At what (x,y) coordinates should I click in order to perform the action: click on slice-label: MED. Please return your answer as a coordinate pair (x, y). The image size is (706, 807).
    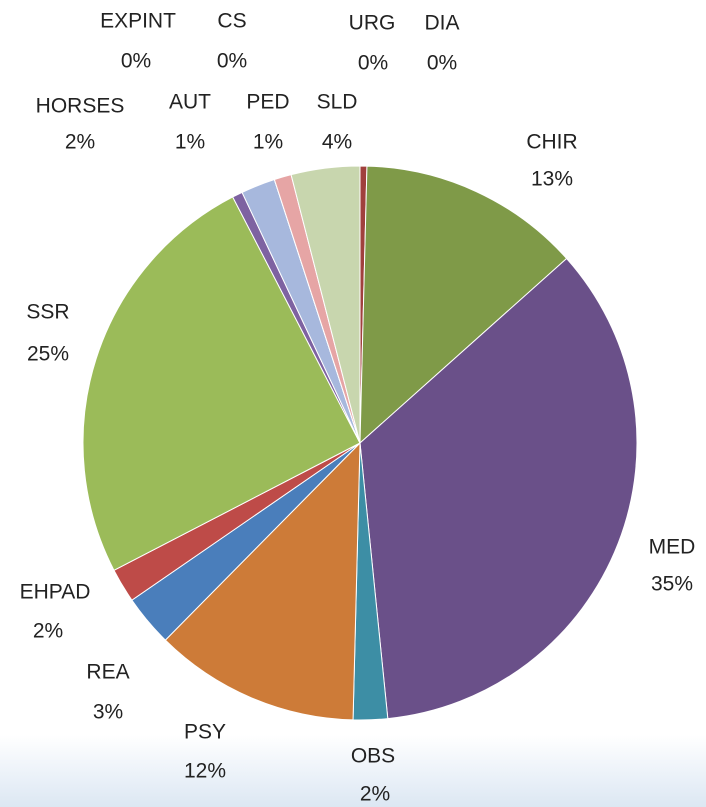
    Looking at the image, I should click on (672, 547).